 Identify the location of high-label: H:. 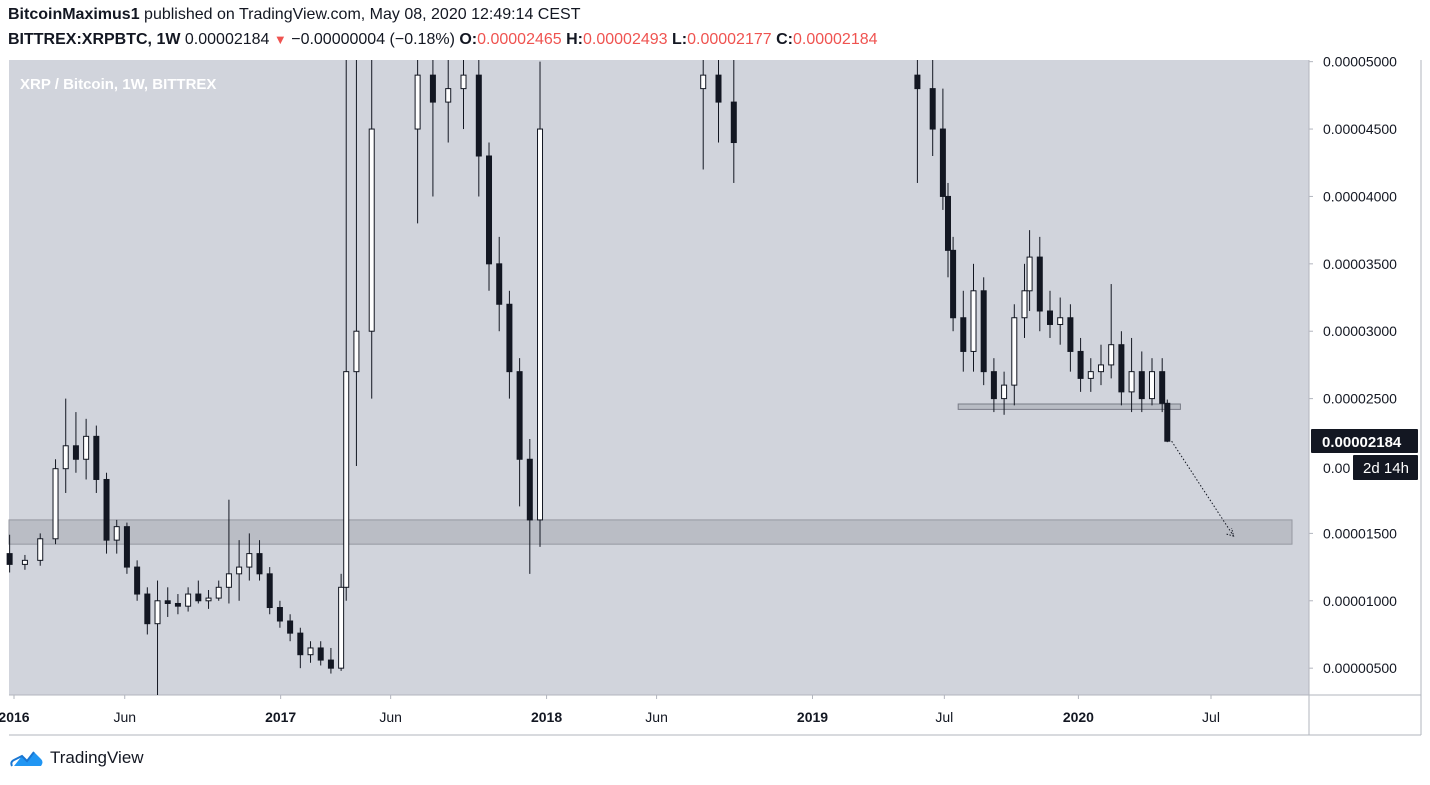
(575, 39).